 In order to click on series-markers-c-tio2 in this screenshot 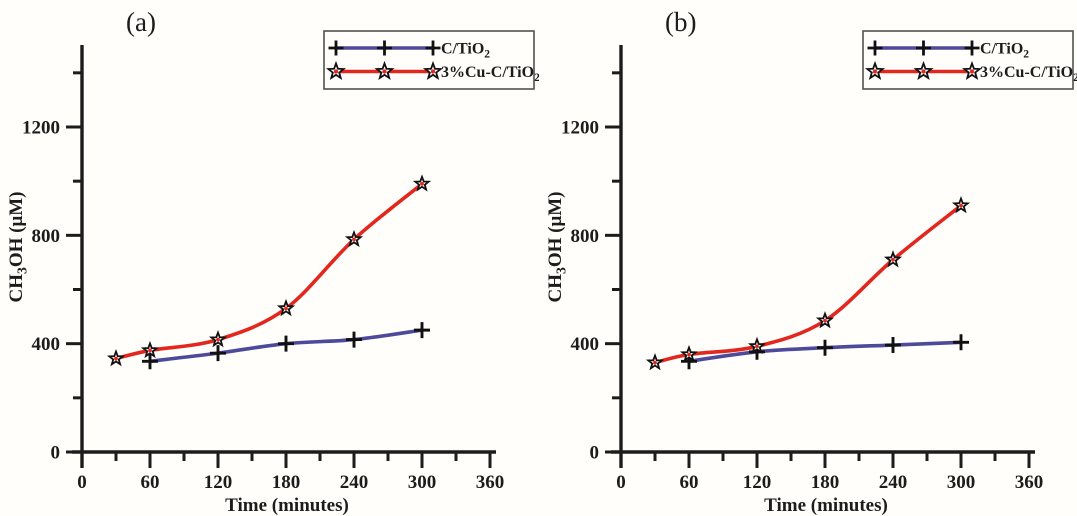, I will do `click(286, 346)`.